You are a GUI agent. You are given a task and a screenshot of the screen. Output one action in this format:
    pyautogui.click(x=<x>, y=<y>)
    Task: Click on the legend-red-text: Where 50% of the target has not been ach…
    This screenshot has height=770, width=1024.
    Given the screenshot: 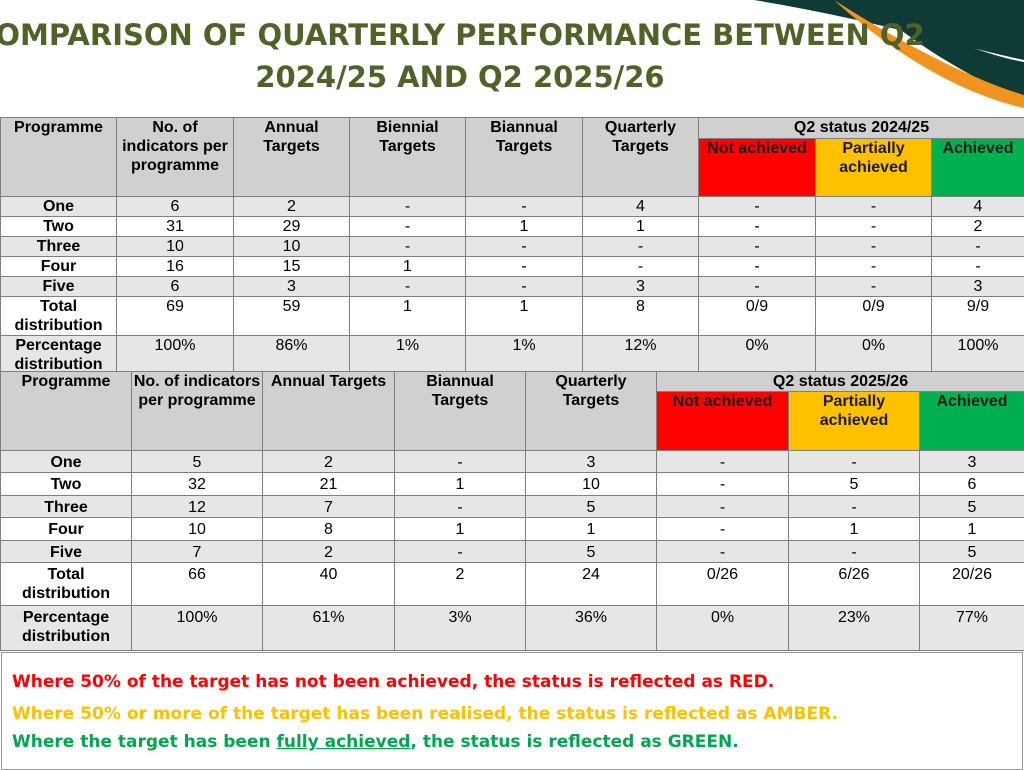 What is the action you would take?
    pyautogui.click(x=393, y=682)
    